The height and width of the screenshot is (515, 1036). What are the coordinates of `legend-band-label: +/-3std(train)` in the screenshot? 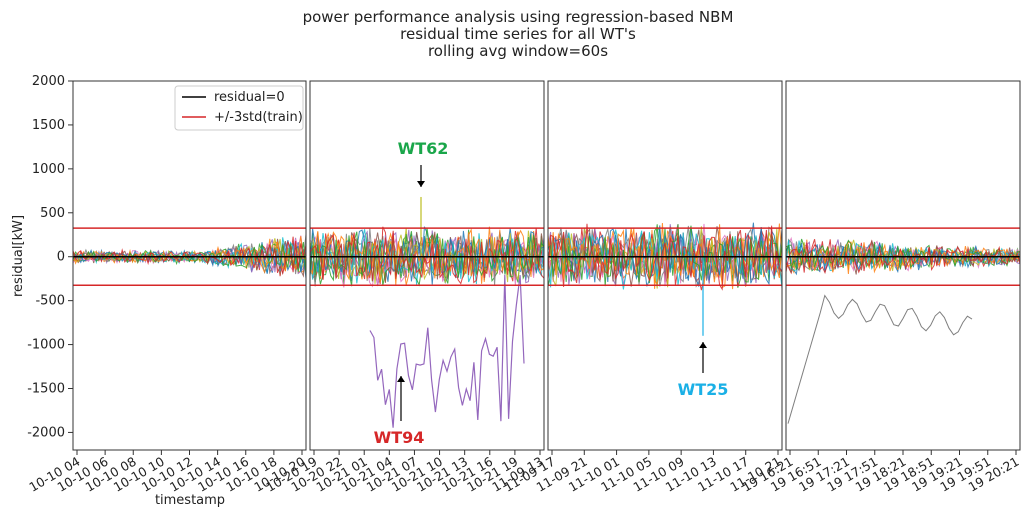 It's located at (258, 117).